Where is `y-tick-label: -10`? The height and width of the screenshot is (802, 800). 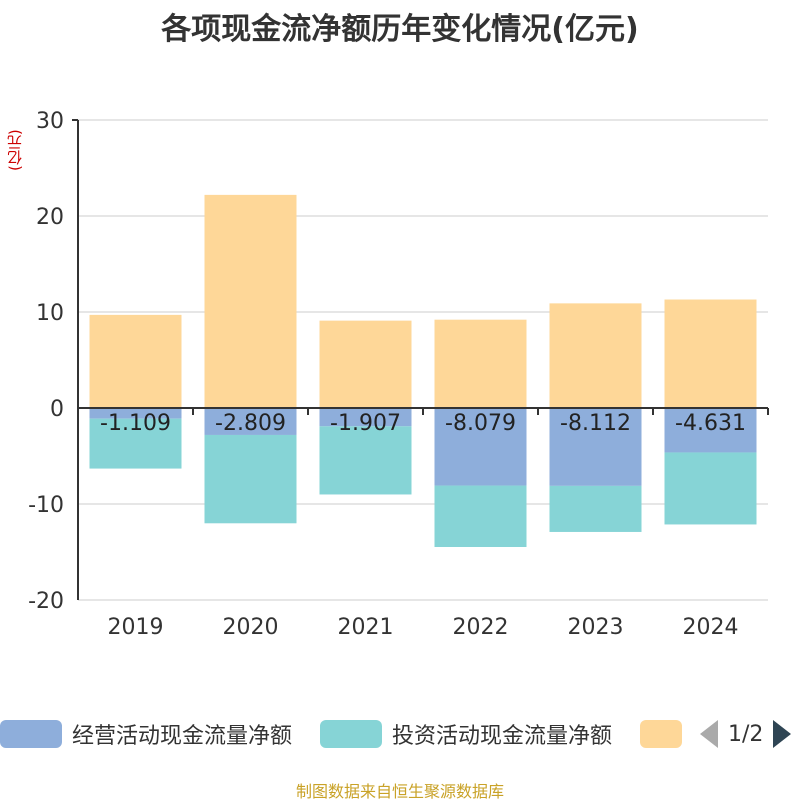
y-tick-label: -10 is located at coordinates (46, 505).